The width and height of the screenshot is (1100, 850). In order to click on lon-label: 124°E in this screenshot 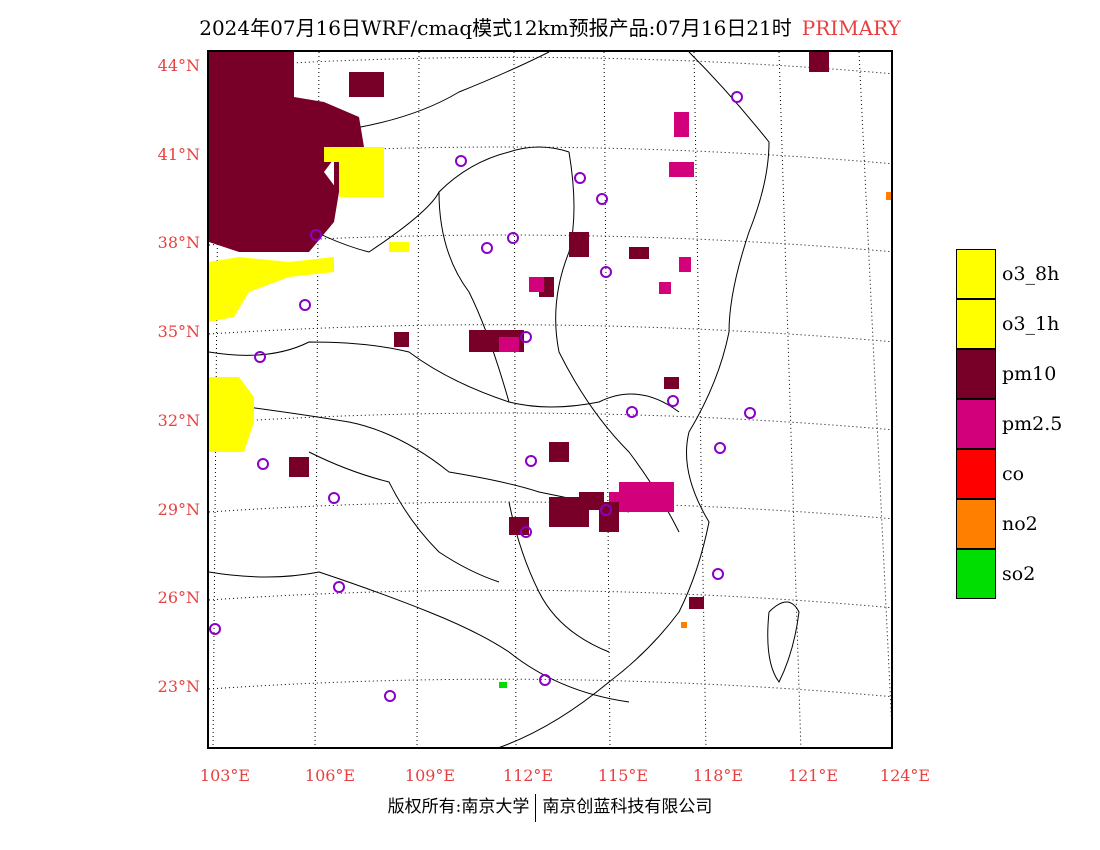, I will do `click(905, 775)`.